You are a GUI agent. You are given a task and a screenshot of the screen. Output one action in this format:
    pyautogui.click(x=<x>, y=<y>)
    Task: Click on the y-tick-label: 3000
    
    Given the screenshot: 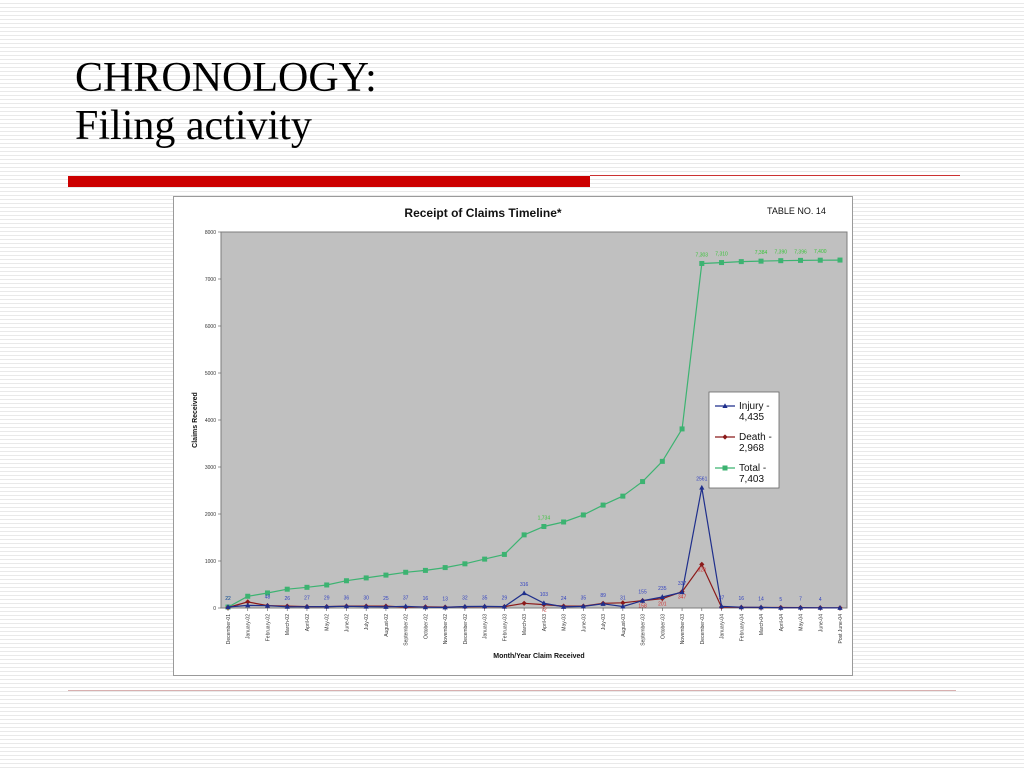 What is the action you would take?
    pyautogui.click(x=210, y=468)
    